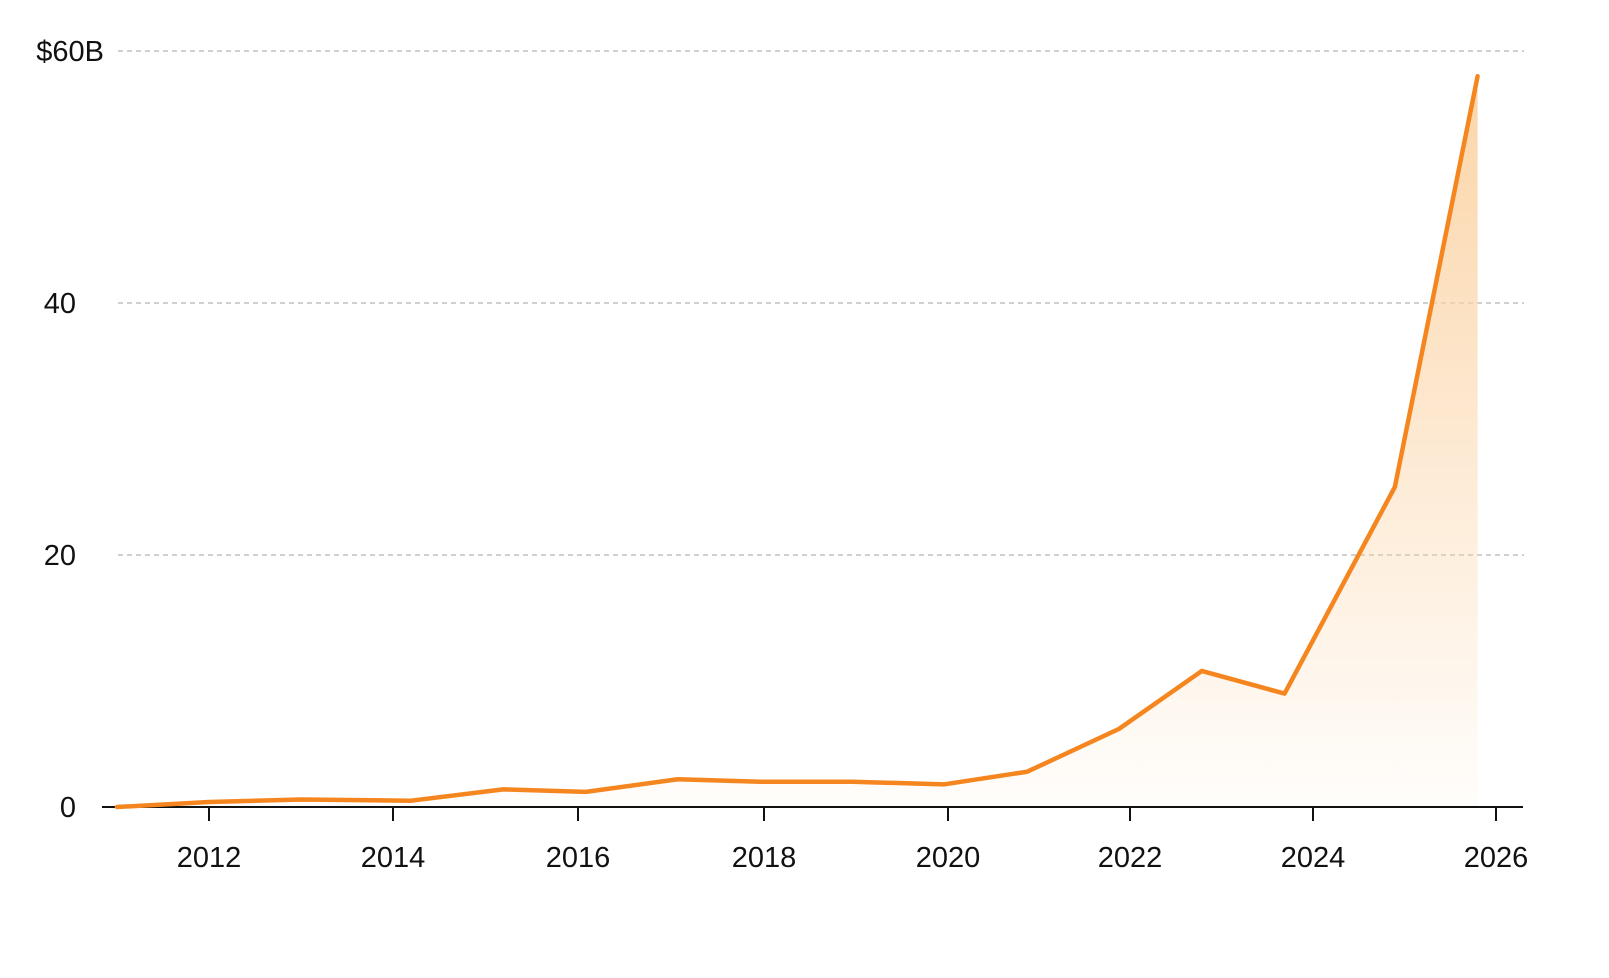  Describe the element at coordinates (578, 858) in the screenshot. I see `x-tick-label-2016: 2016` at that location.